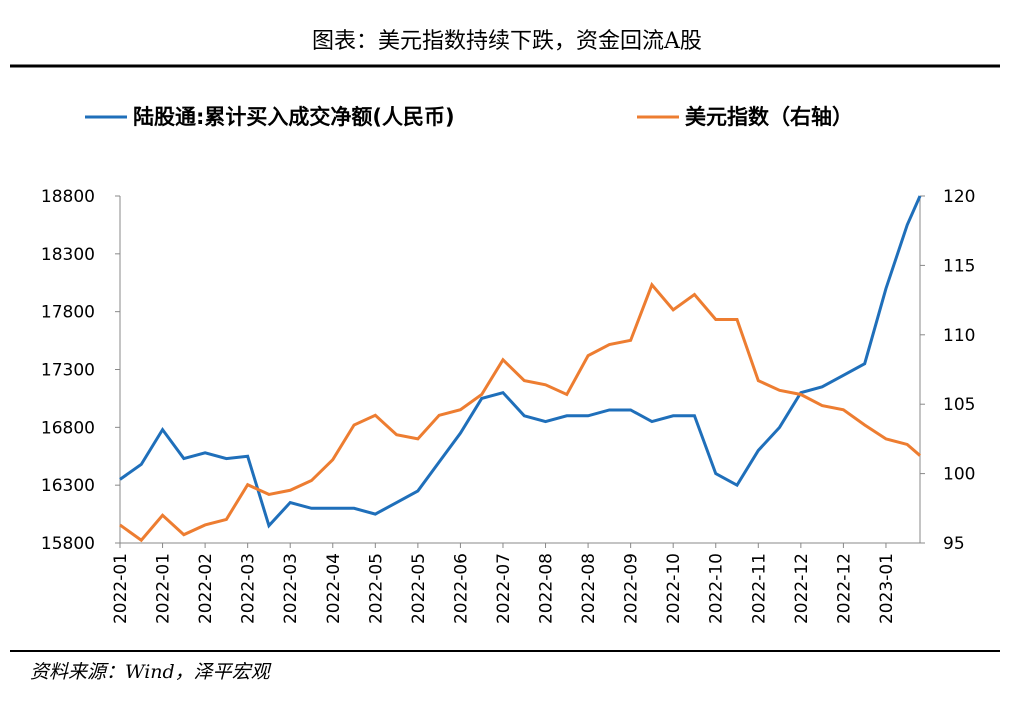 This screenshot has width=1015, height=702. Describe the element at coordinates (461, 588) in the screenshot. I see `x-tick-label: 2022-06` at that location.